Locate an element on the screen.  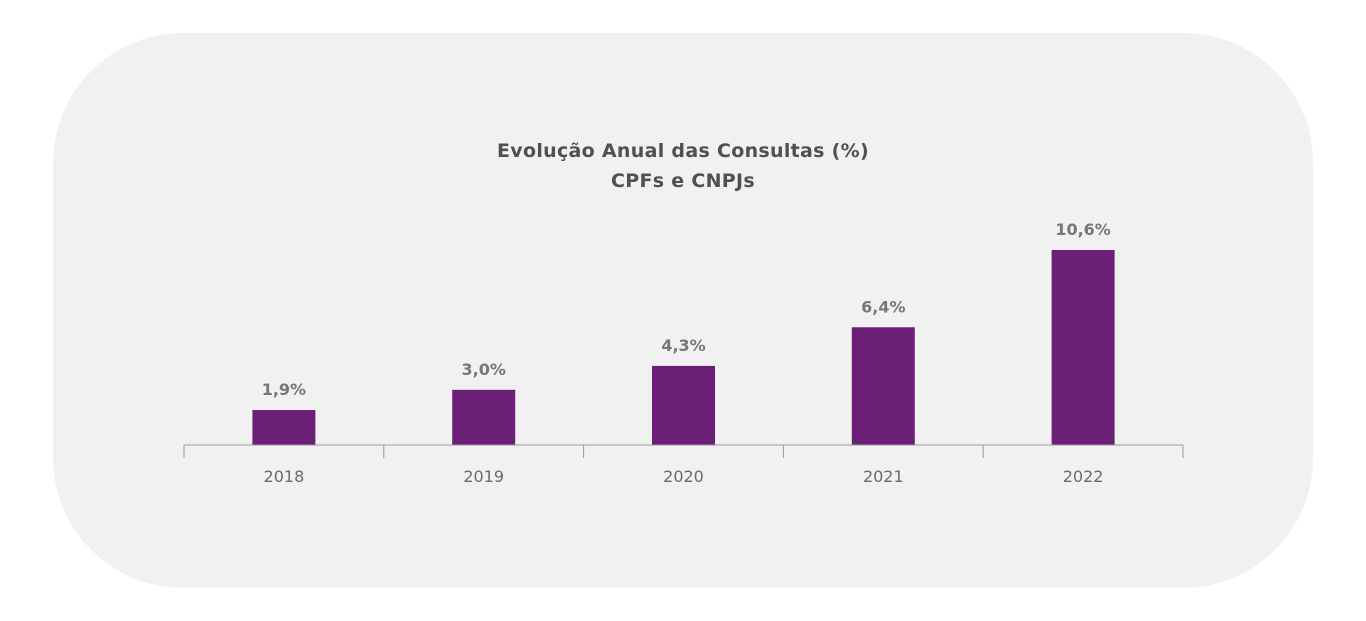
chart-title: Evolução Anual das Consultas (%) is located at coordinates (683, 151).